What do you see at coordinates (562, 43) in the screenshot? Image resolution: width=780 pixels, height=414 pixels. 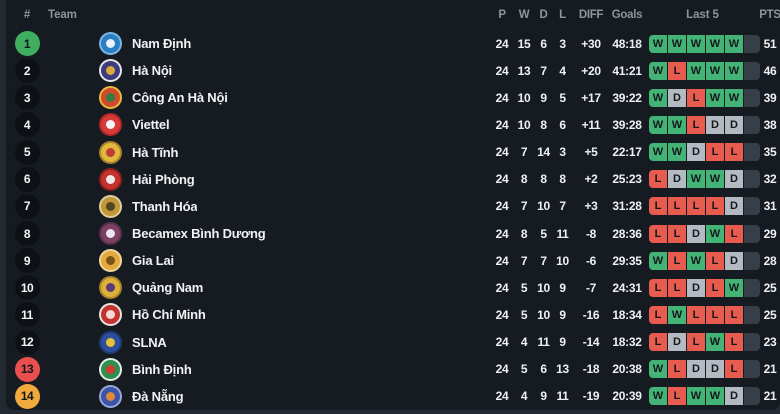 I see `losses-value: 3` at bounding box center [562, 43].